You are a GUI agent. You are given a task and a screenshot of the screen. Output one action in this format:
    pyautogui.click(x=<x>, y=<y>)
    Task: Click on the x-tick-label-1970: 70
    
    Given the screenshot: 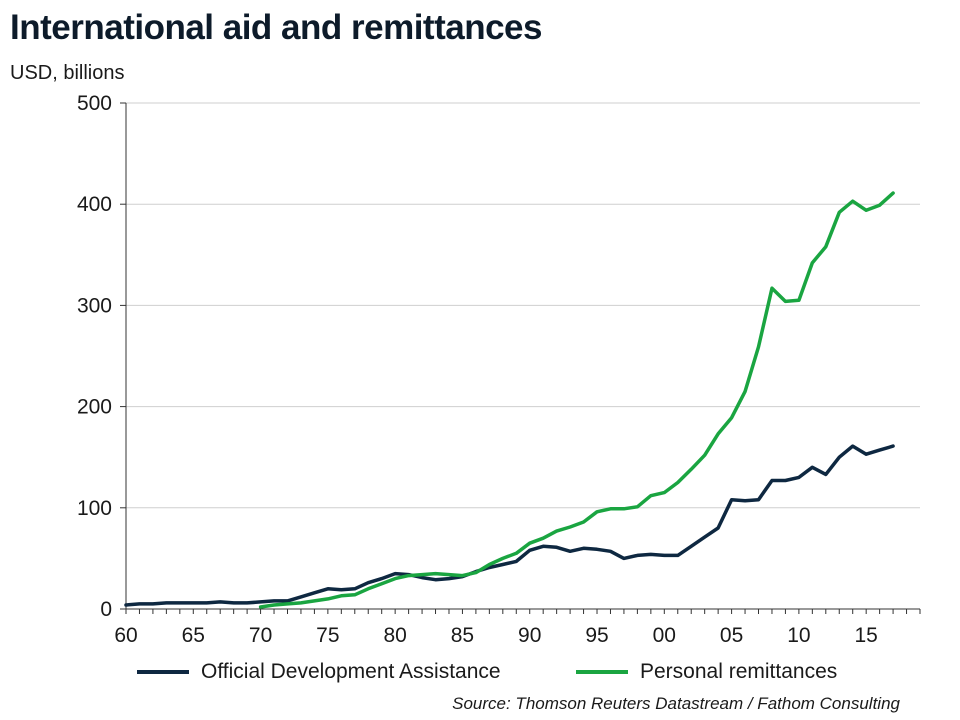 What is the action you would take?
    pyautogui.click(x=260, y=635)
    